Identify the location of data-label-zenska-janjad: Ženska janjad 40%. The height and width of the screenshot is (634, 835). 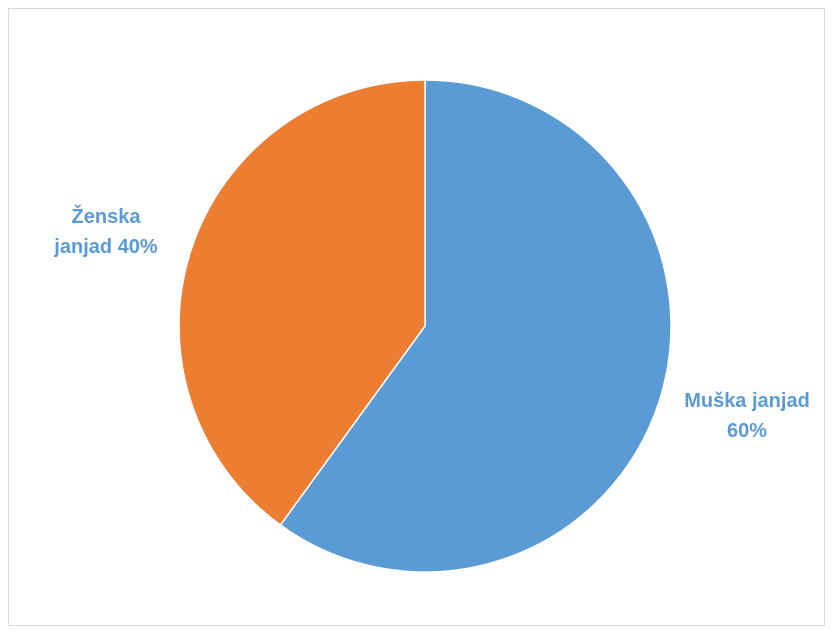
(106, 232).